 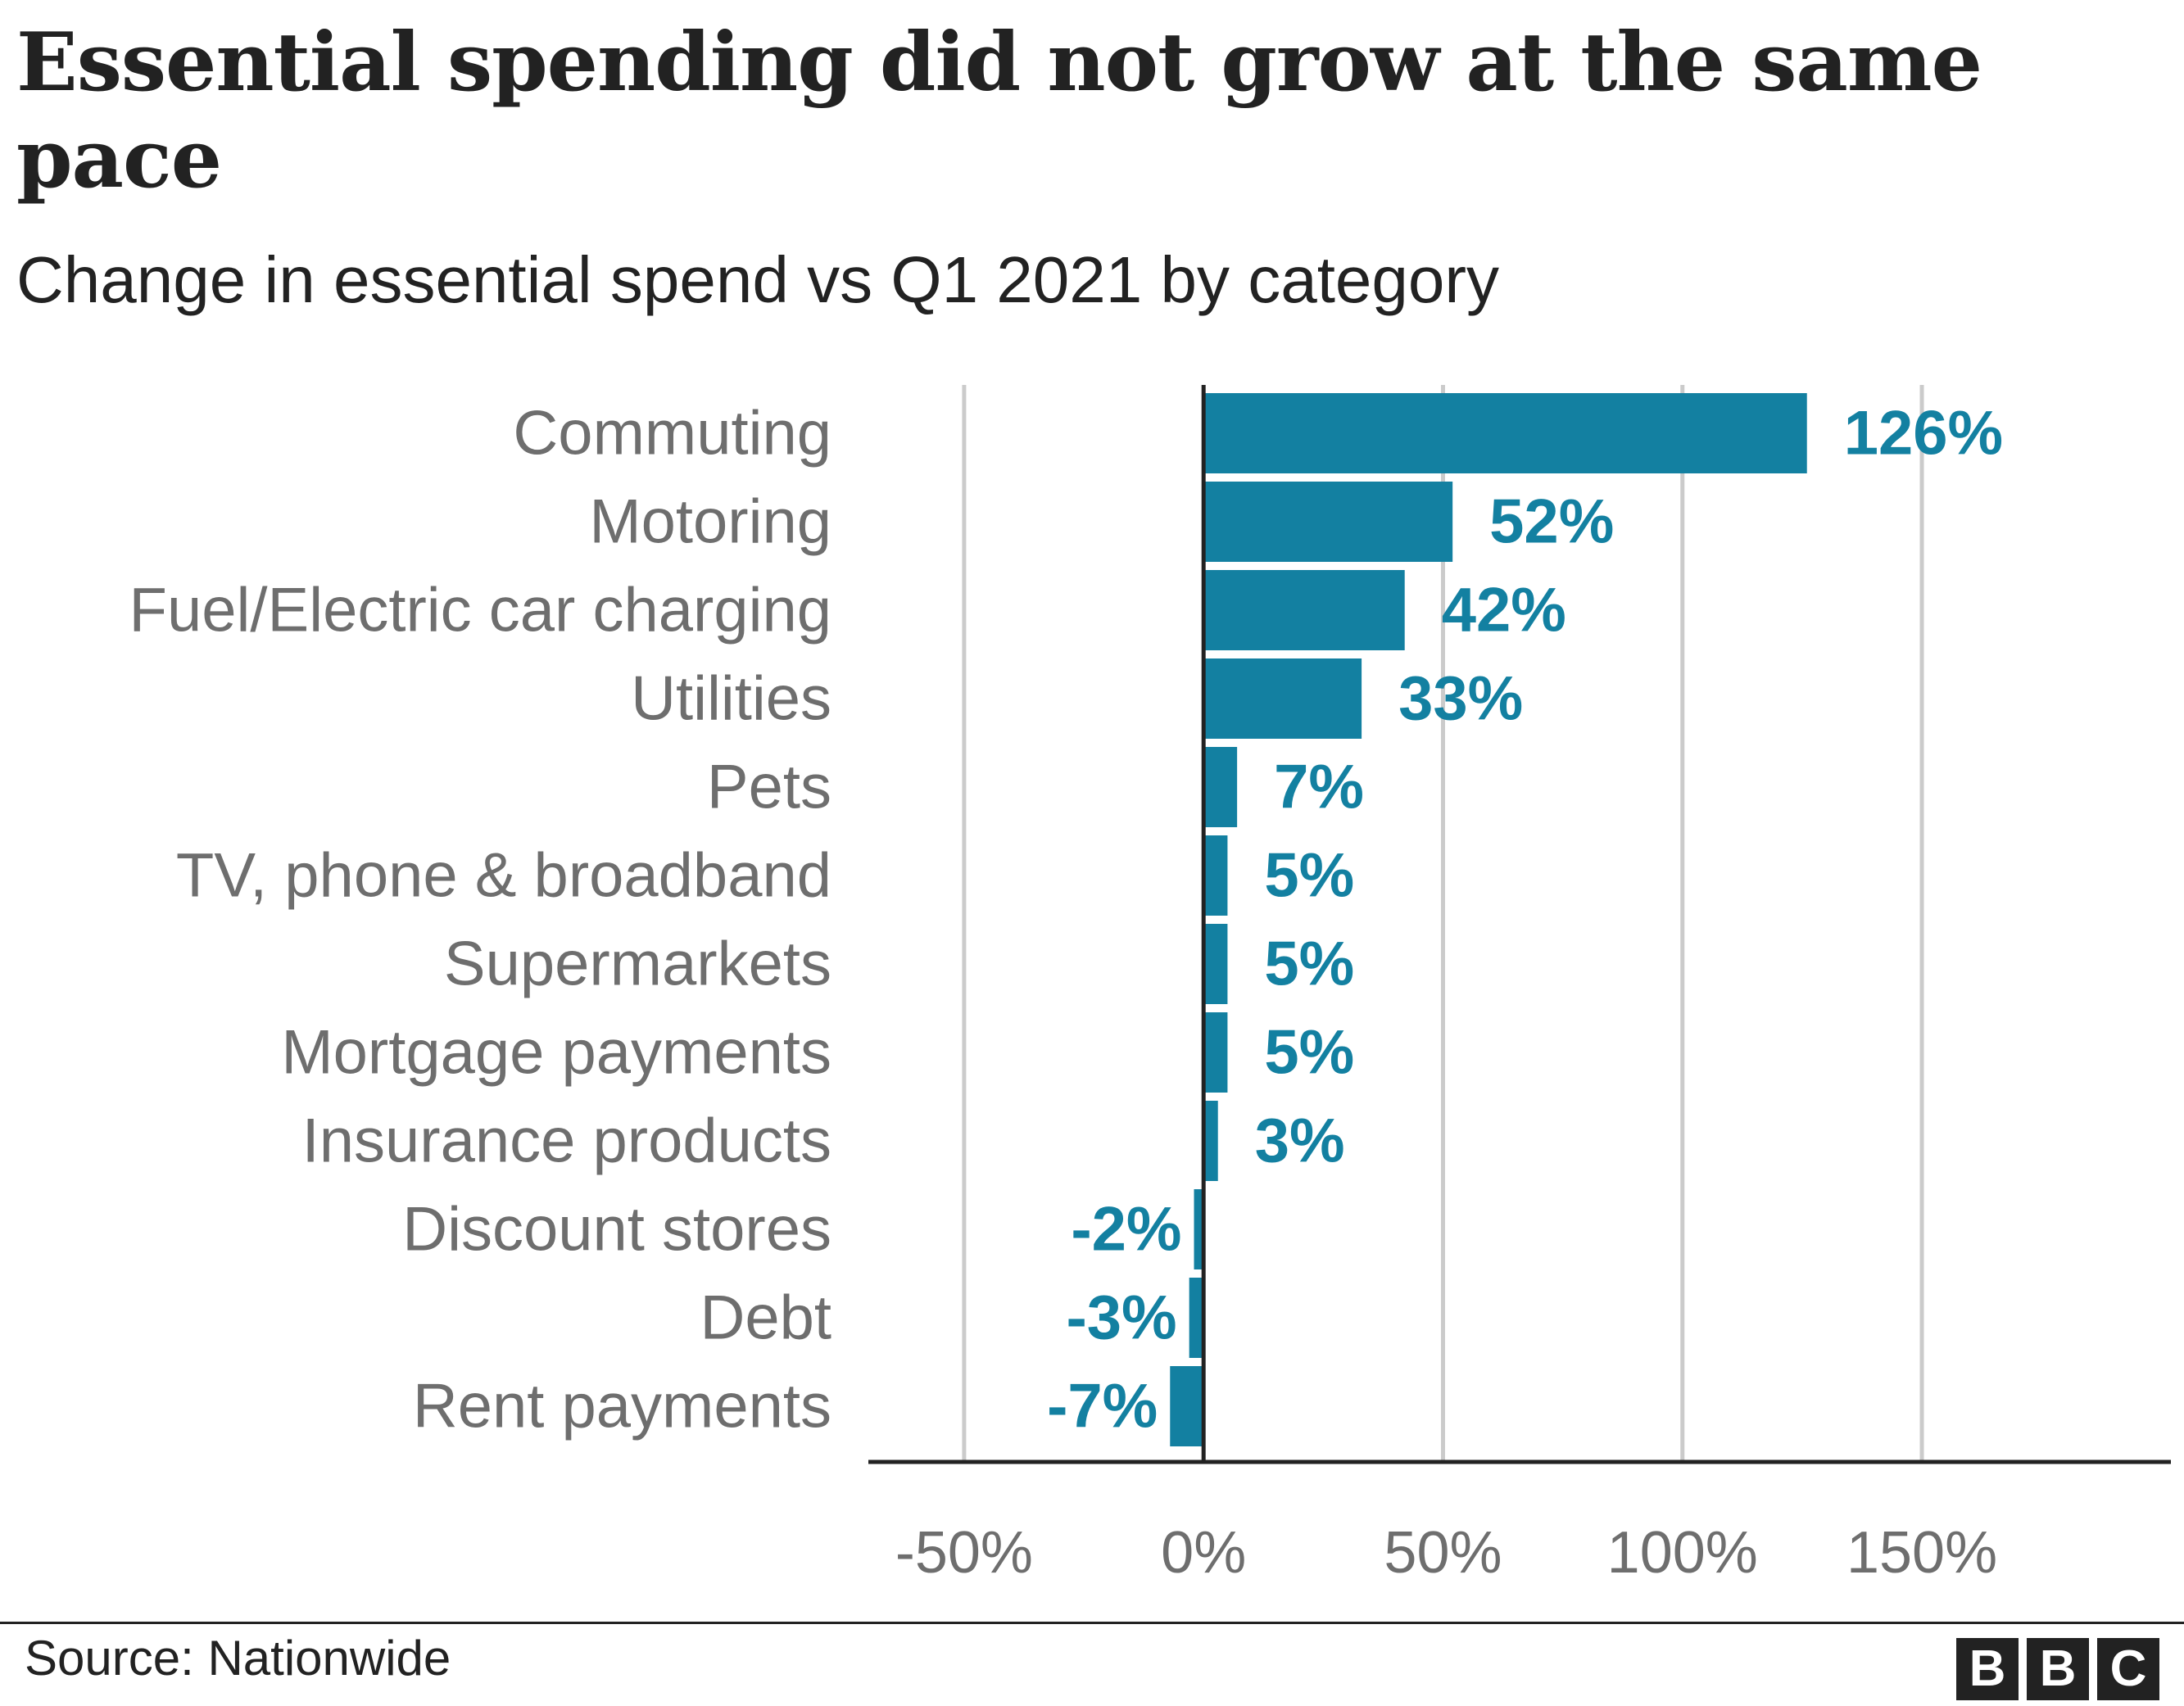 What do you see at coordinates (1683, 1553) in the screenshot?
I see `x-tick-label: 100%` at bounding box center [1683, 1553].